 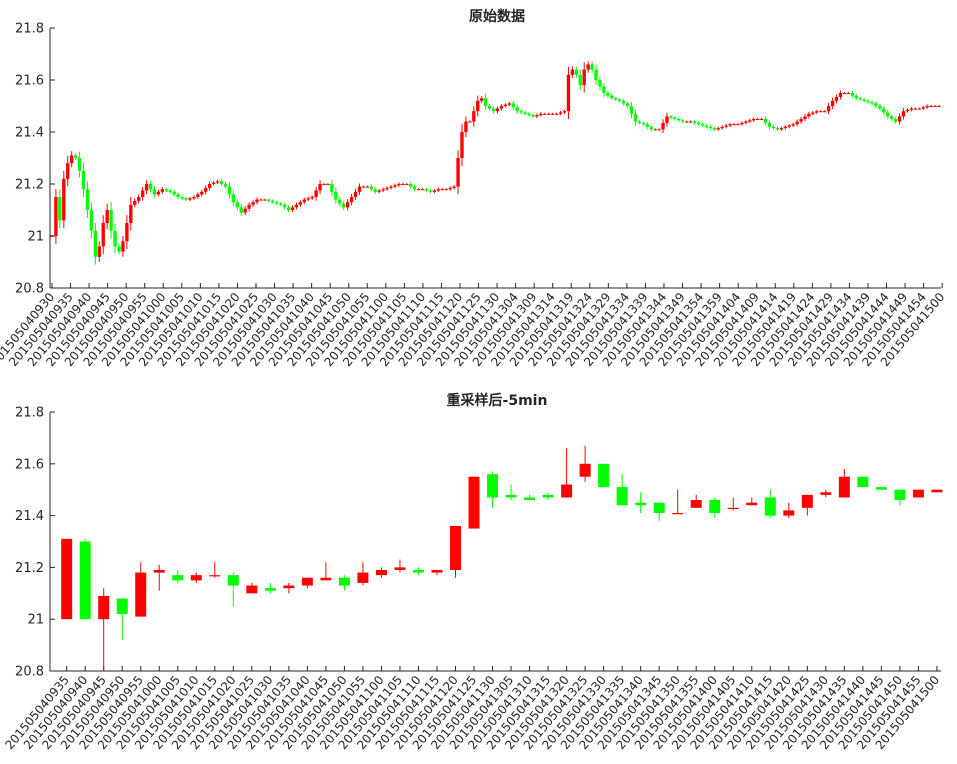 I want to click on y-tick-label: 21.8, so click(x=29, y=29).